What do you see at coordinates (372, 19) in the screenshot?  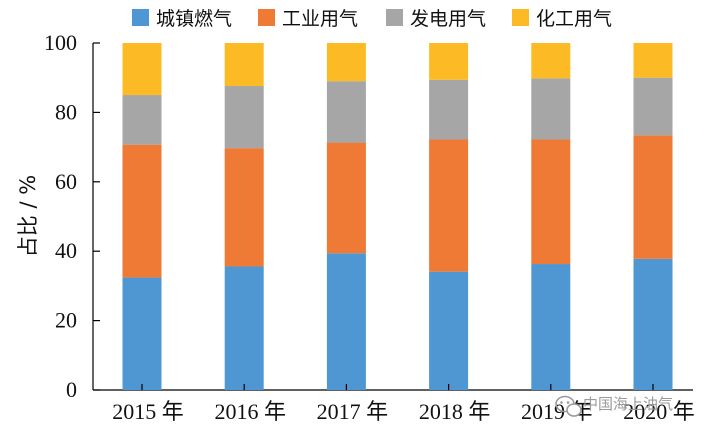 I see `legend: 城镇燃气 工业用气 发电用气 化工用气` at bounding box center [372, 19].